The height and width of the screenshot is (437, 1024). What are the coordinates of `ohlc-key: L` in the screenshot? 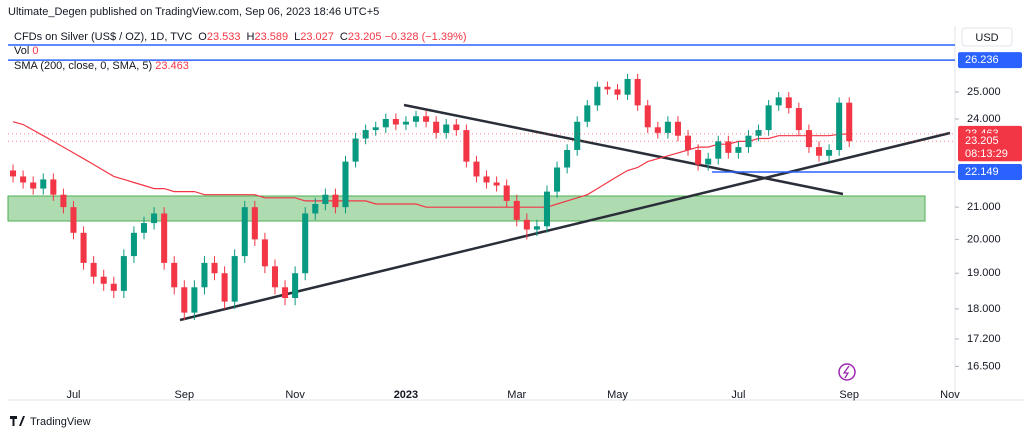 It's located at (297, 37).